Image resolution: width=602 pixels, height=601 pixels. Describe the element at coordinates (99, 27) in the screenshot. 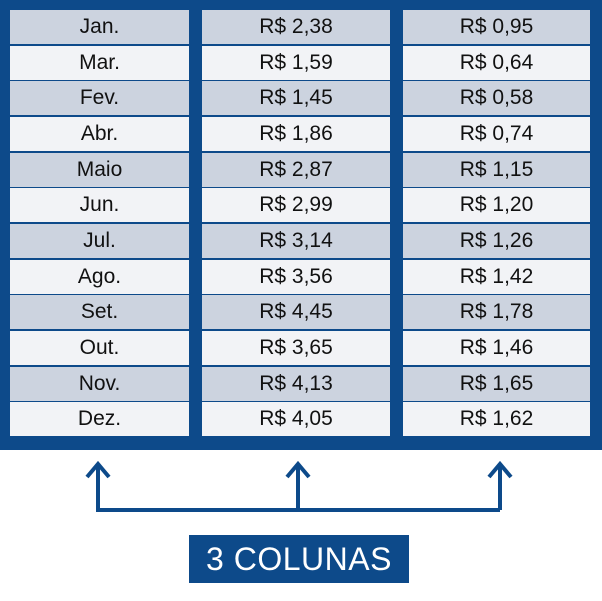

I see `table-cell: Jan.` at that location.